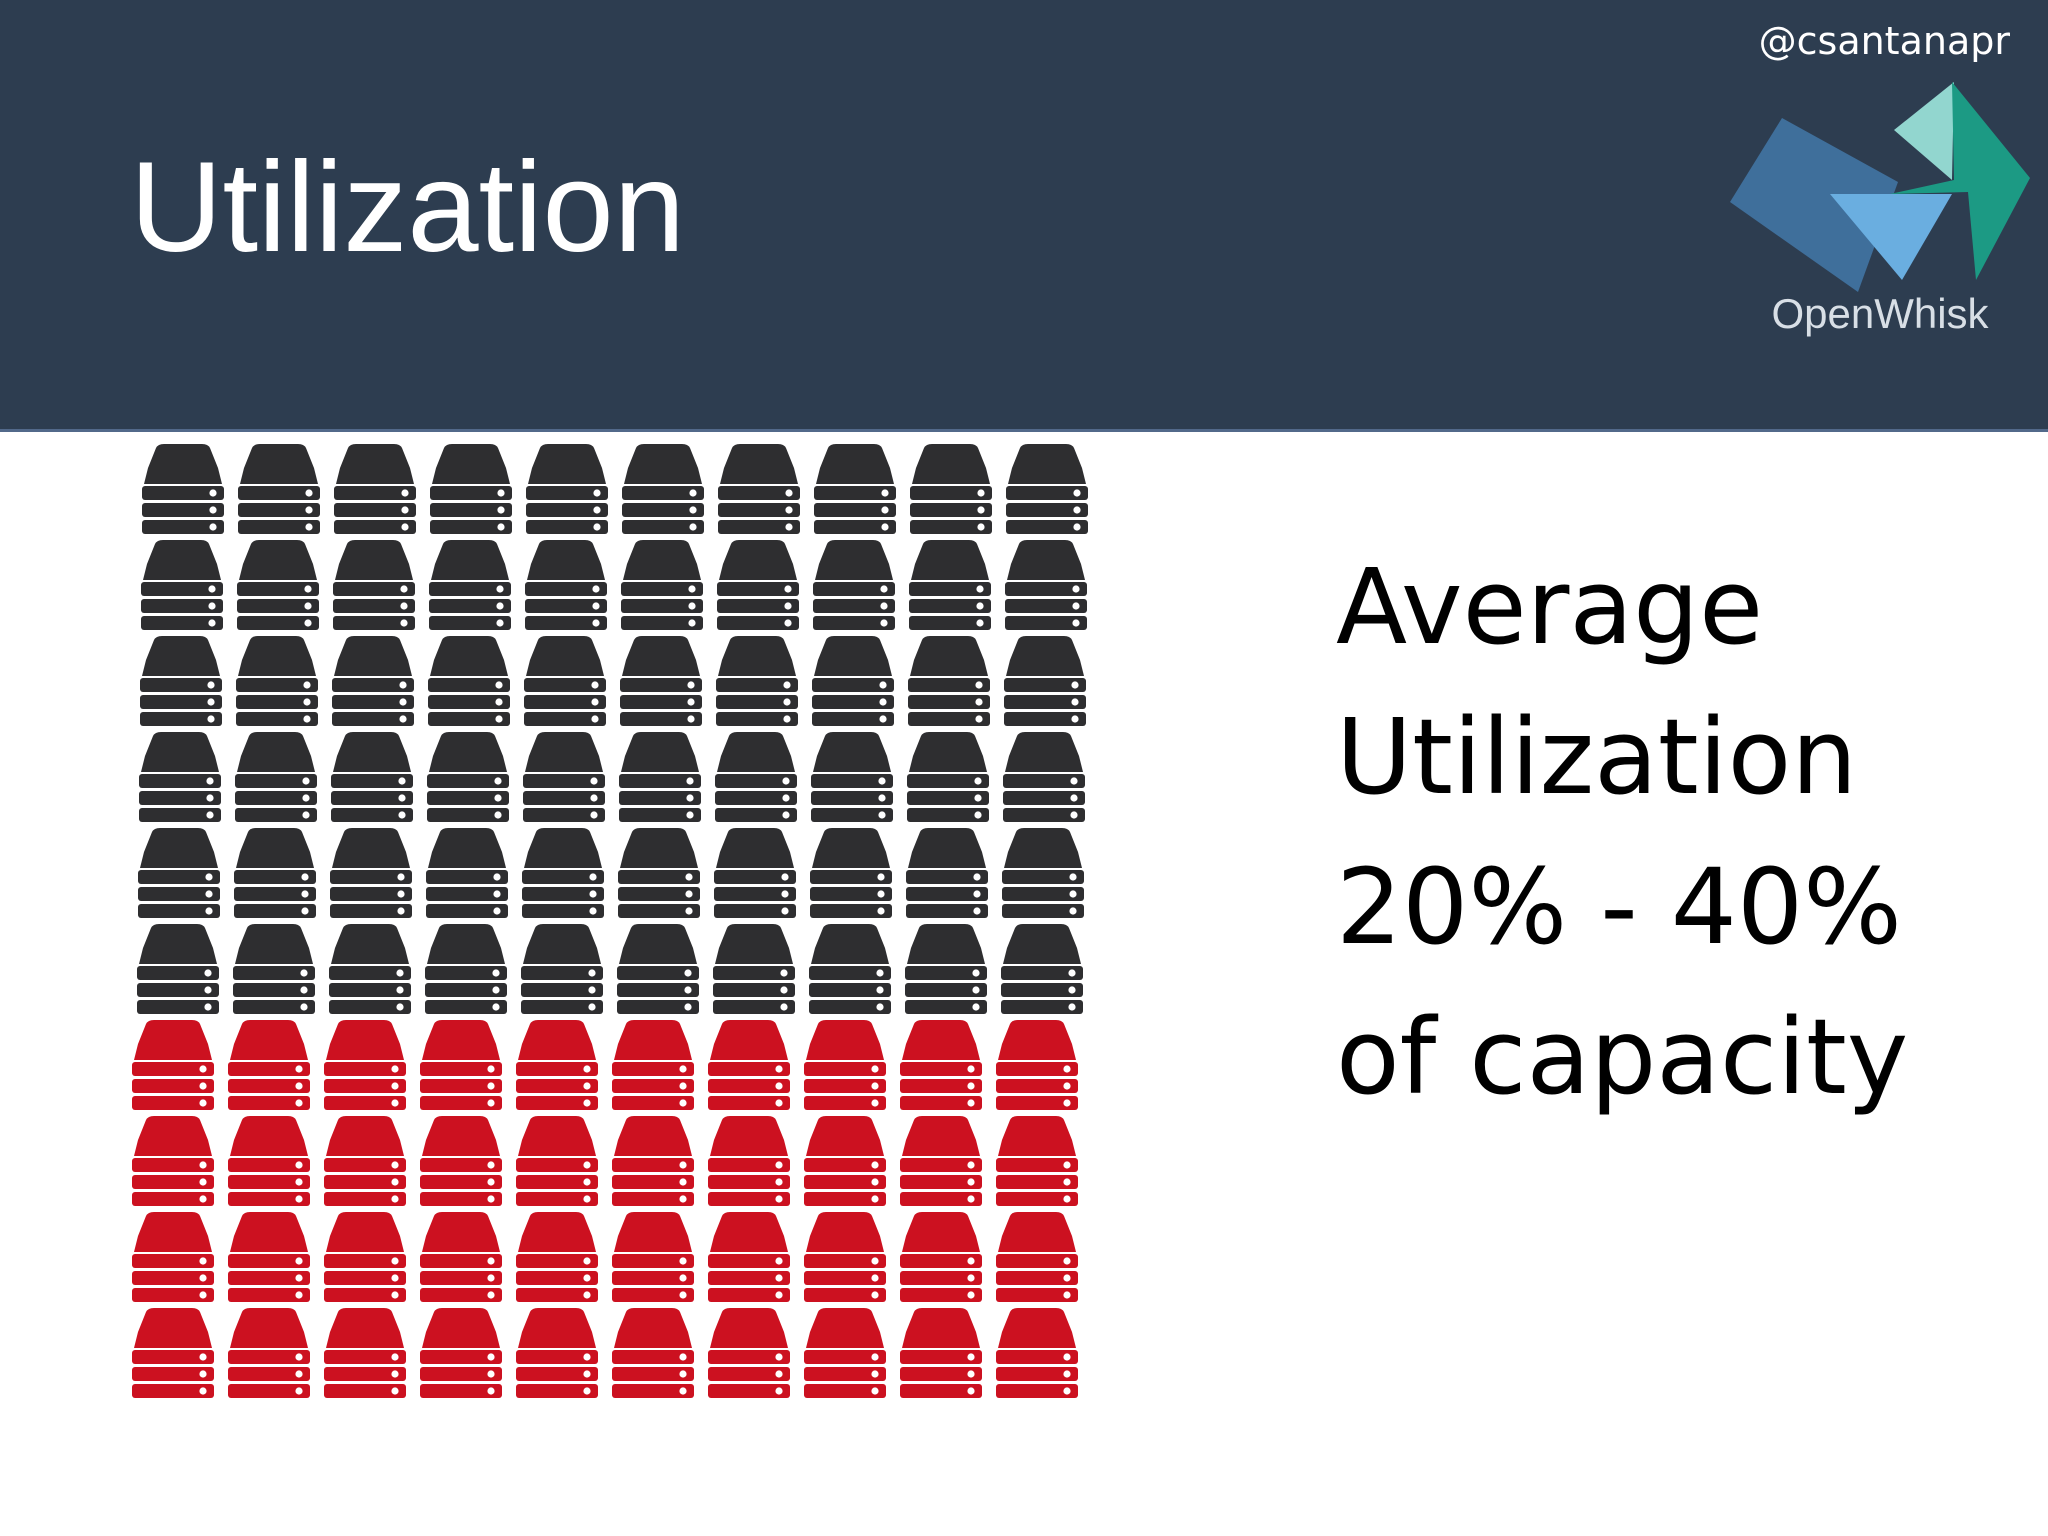 This screenshot has height=1536, width=2048. I want to click on caption-line: Utilization, so click(1597, 757).